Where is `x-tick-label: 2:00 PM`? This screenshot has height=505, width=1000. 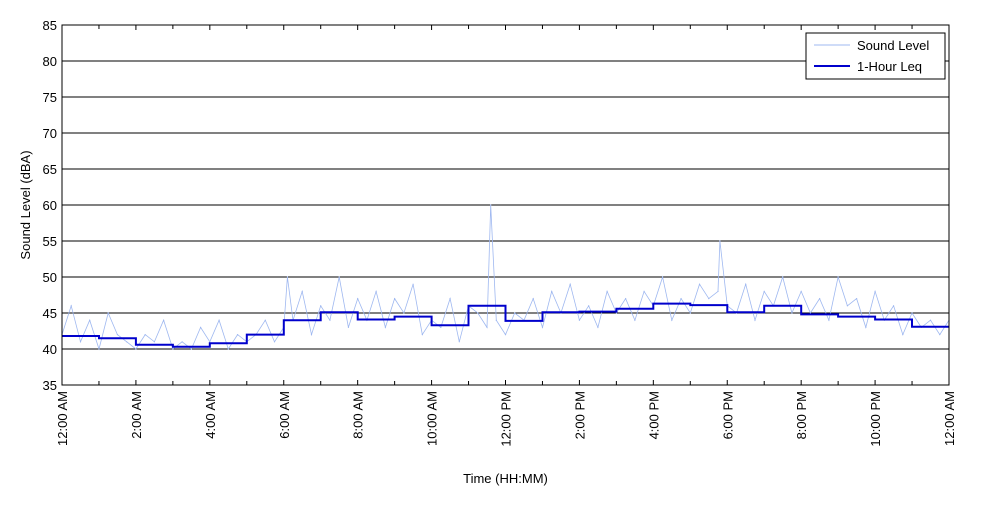
x-tick-label: 2:00 PM is located at coordinates (579, 415).